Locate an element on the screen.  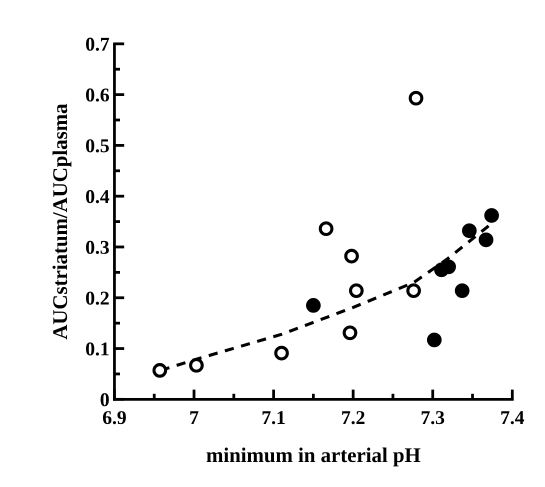
y-tick-label: 0 is located at coordinates (104, 399).